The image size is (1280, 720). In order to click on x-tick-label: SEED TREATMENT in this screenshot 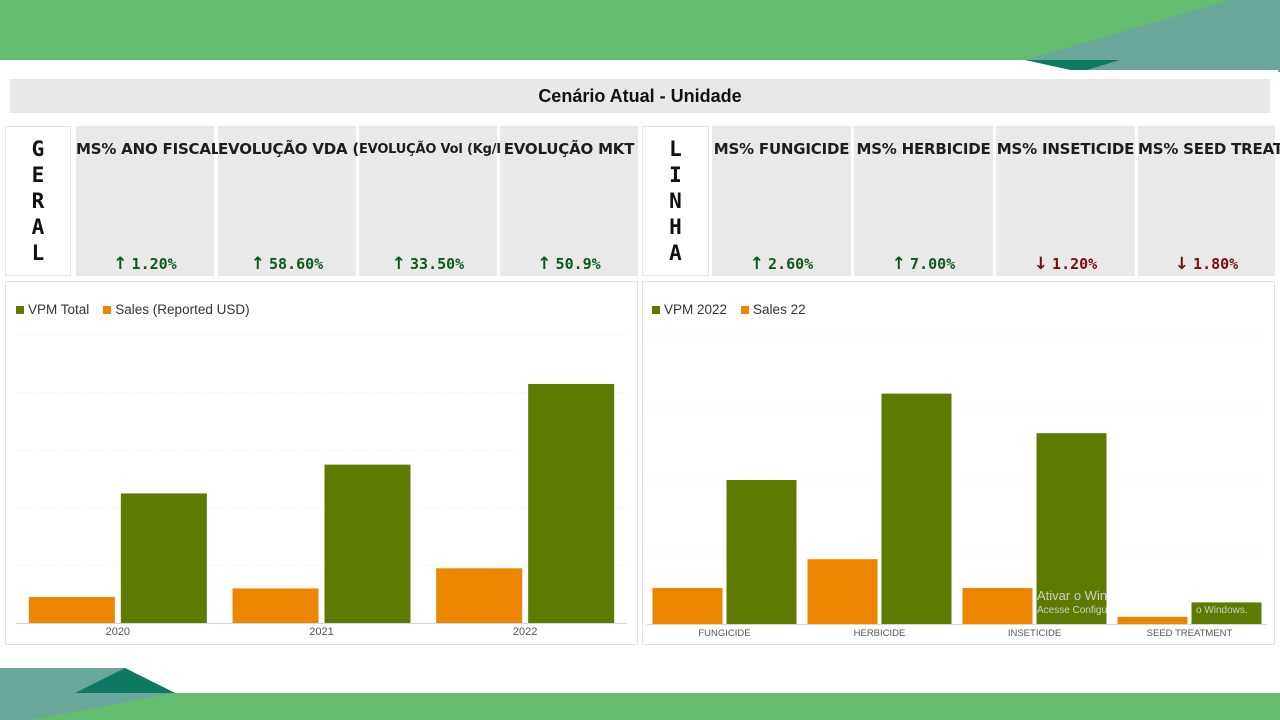, I will do `click(1190, 633)`.